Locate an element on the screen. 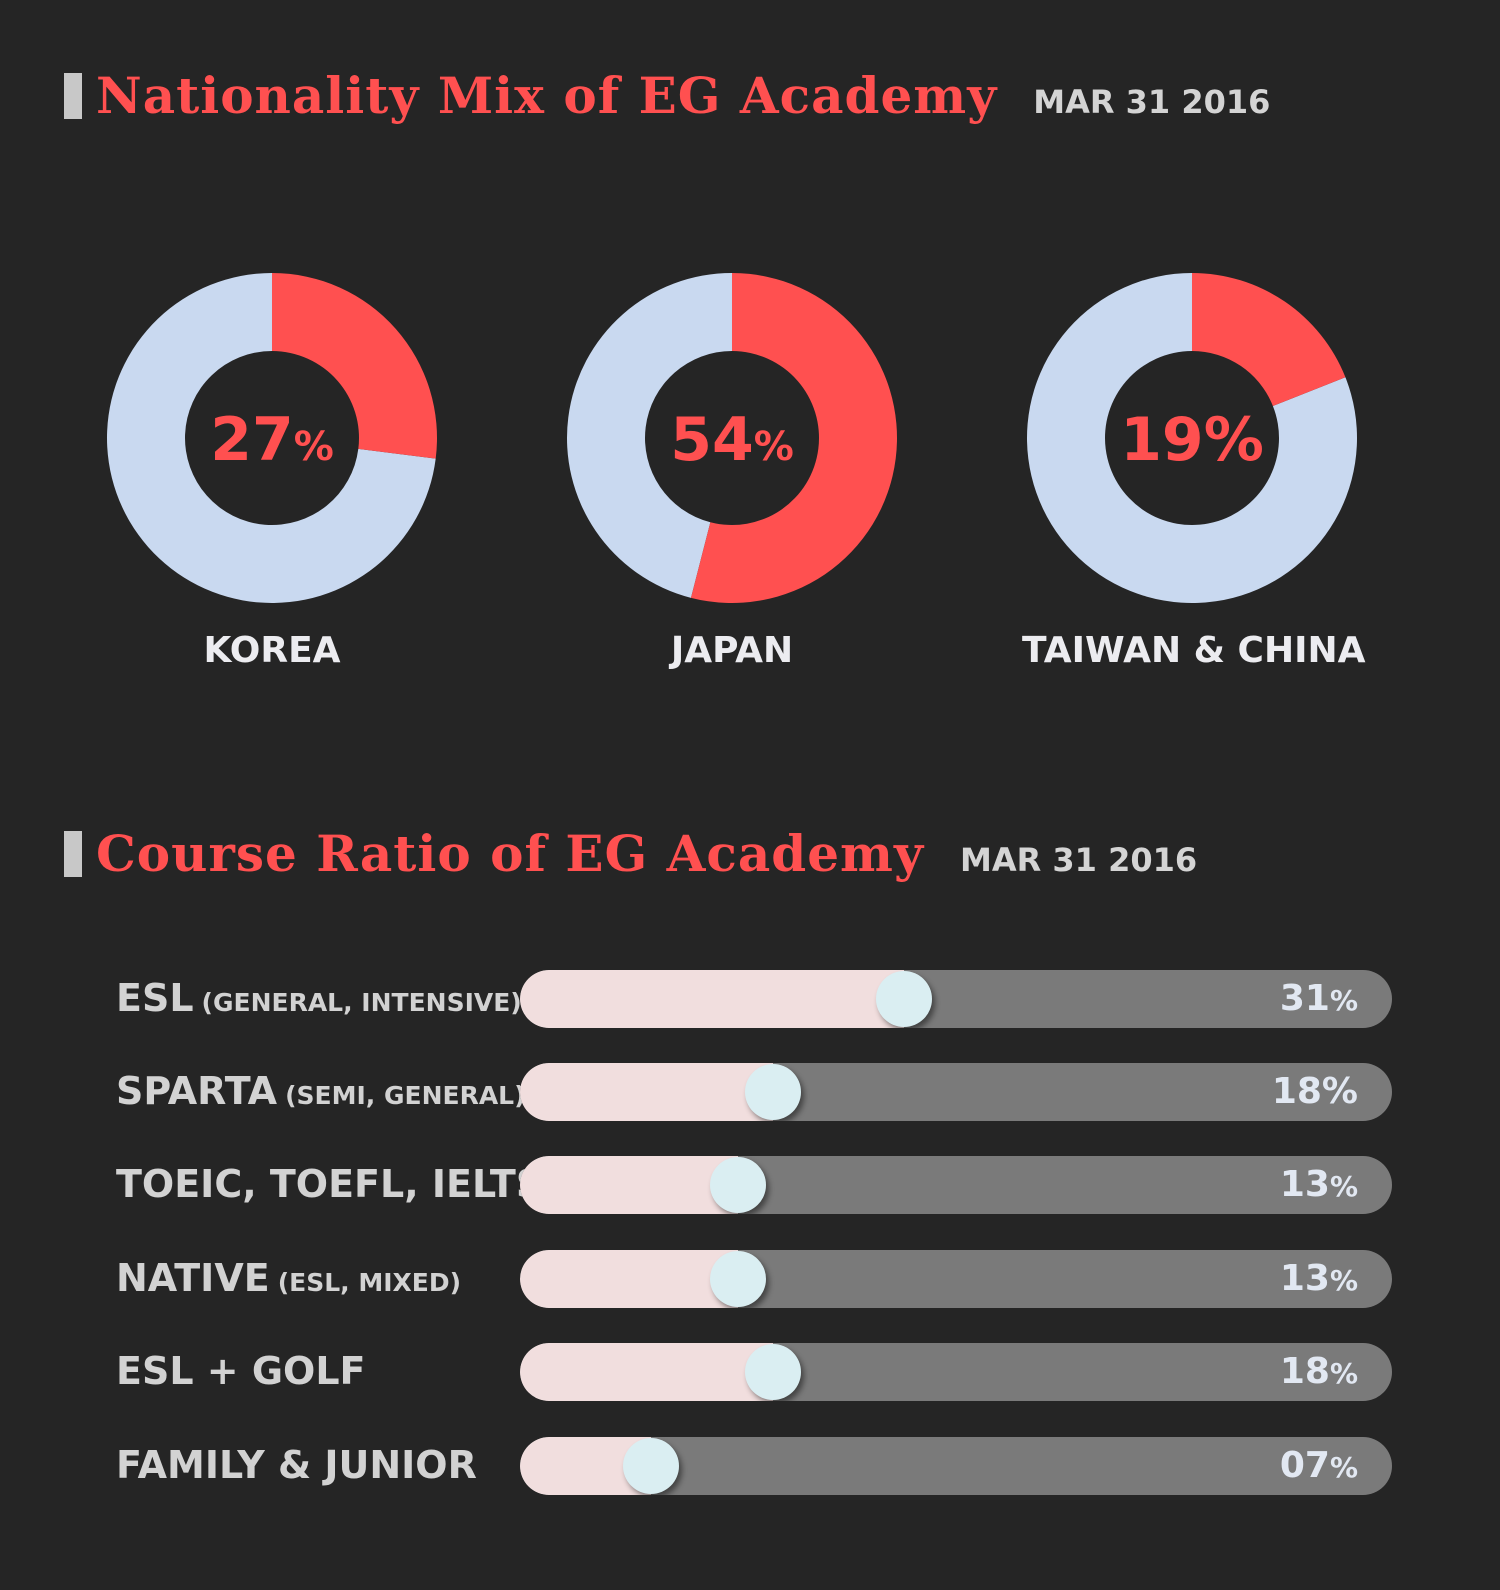 This screenshot has height=1590, width=1500. course-label: FAMILY & JUNIOR is located at coordinates (296, 1465).